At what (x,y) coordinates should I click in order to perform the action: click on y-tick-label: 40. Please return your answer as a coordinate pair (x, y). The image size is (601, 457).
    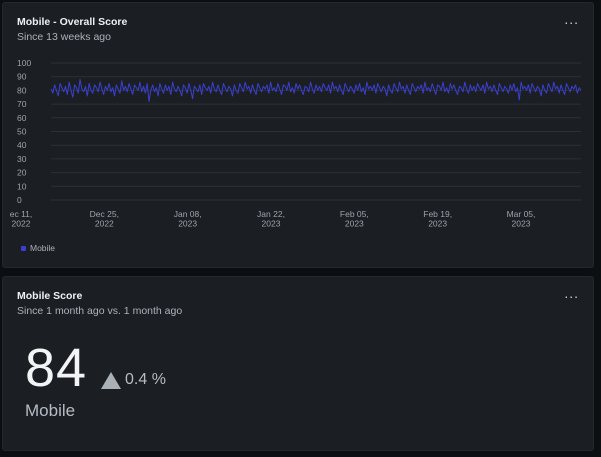
    Looking at the image, I should click on (22, 145).